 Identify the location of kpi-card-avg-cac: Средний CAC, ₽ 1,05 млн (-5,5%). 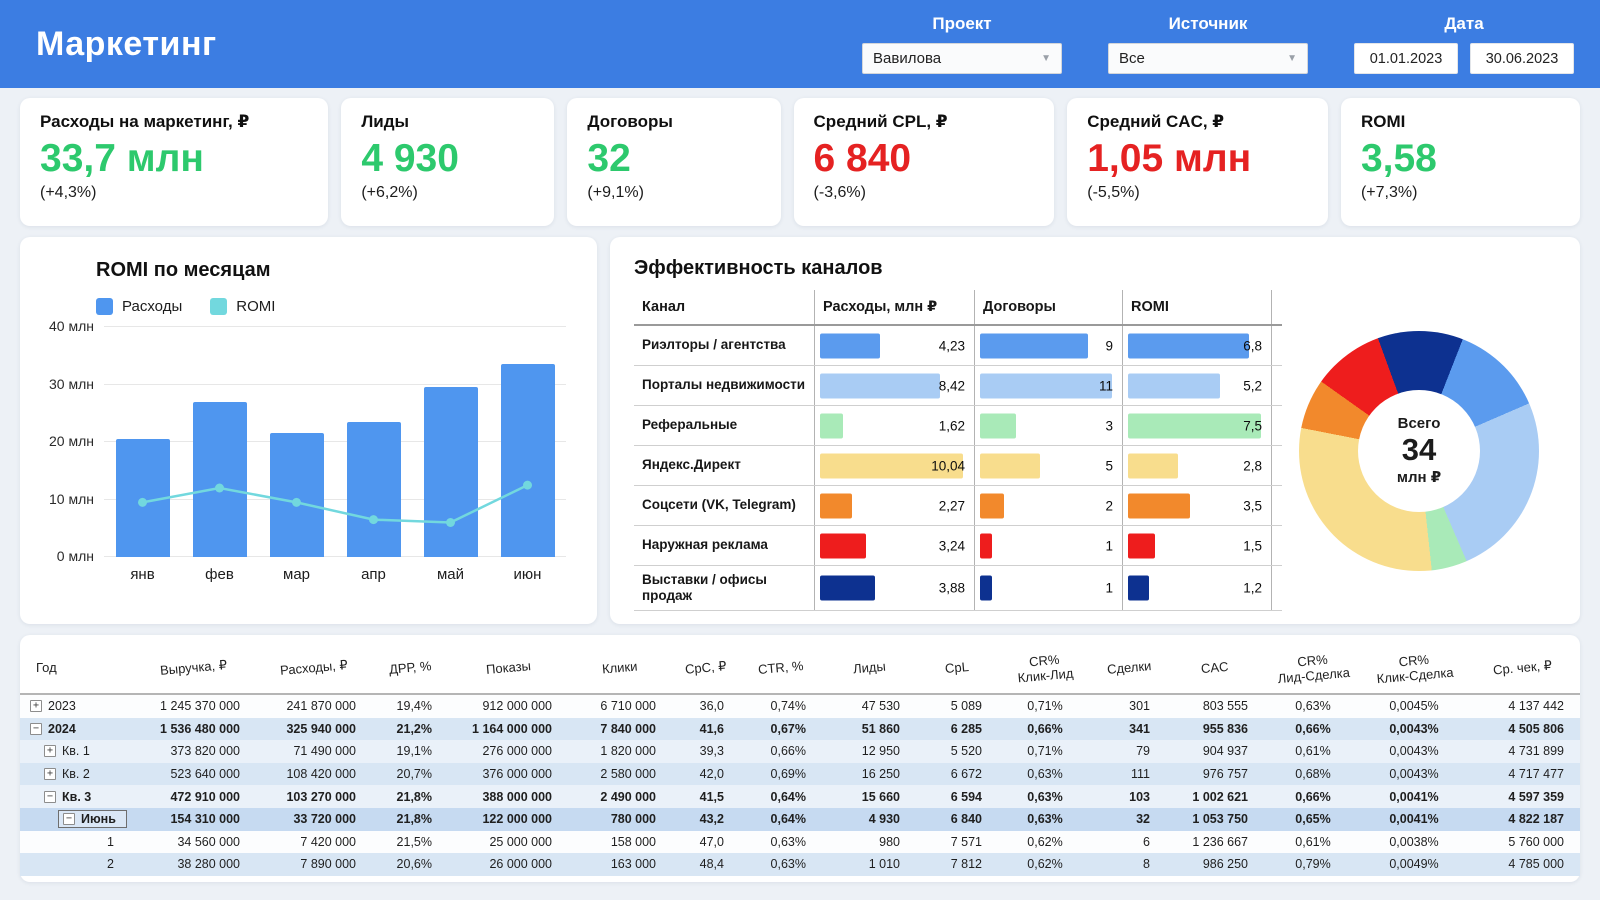
(1197, 162).